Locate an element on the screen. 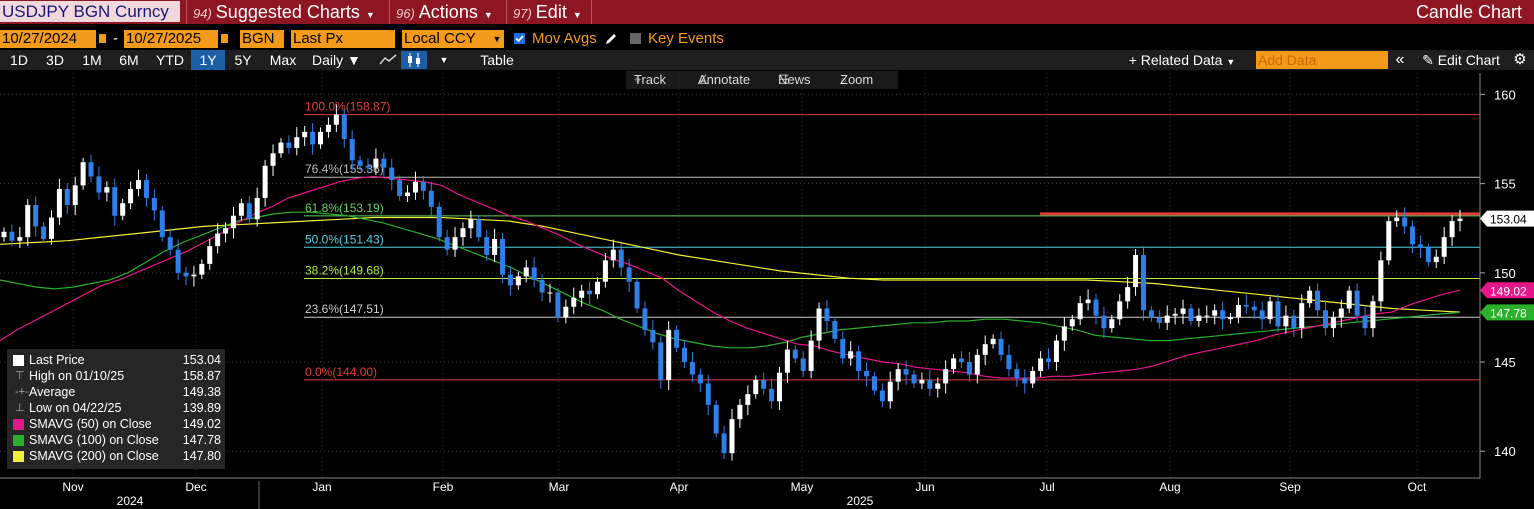 The image size is (1534, 509). fib-label: 50.0%(151.43) is located at coordinates (344, 239).